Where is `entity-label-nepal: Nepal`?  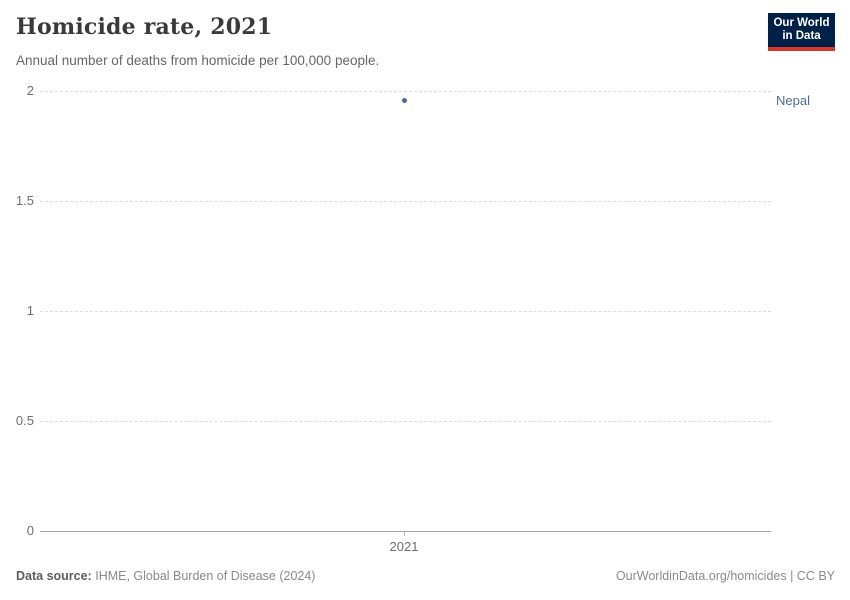 entity-label-nepal: Nepal is located at coordinates (793, 100).